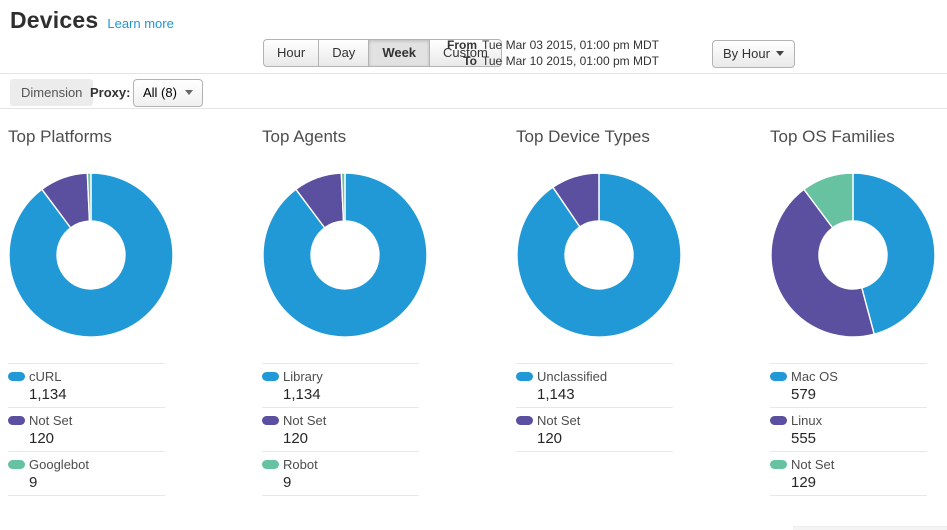 This screenshot has width=947, height=530. I want to click on chart-title: Top Agents, so click(304, 136).